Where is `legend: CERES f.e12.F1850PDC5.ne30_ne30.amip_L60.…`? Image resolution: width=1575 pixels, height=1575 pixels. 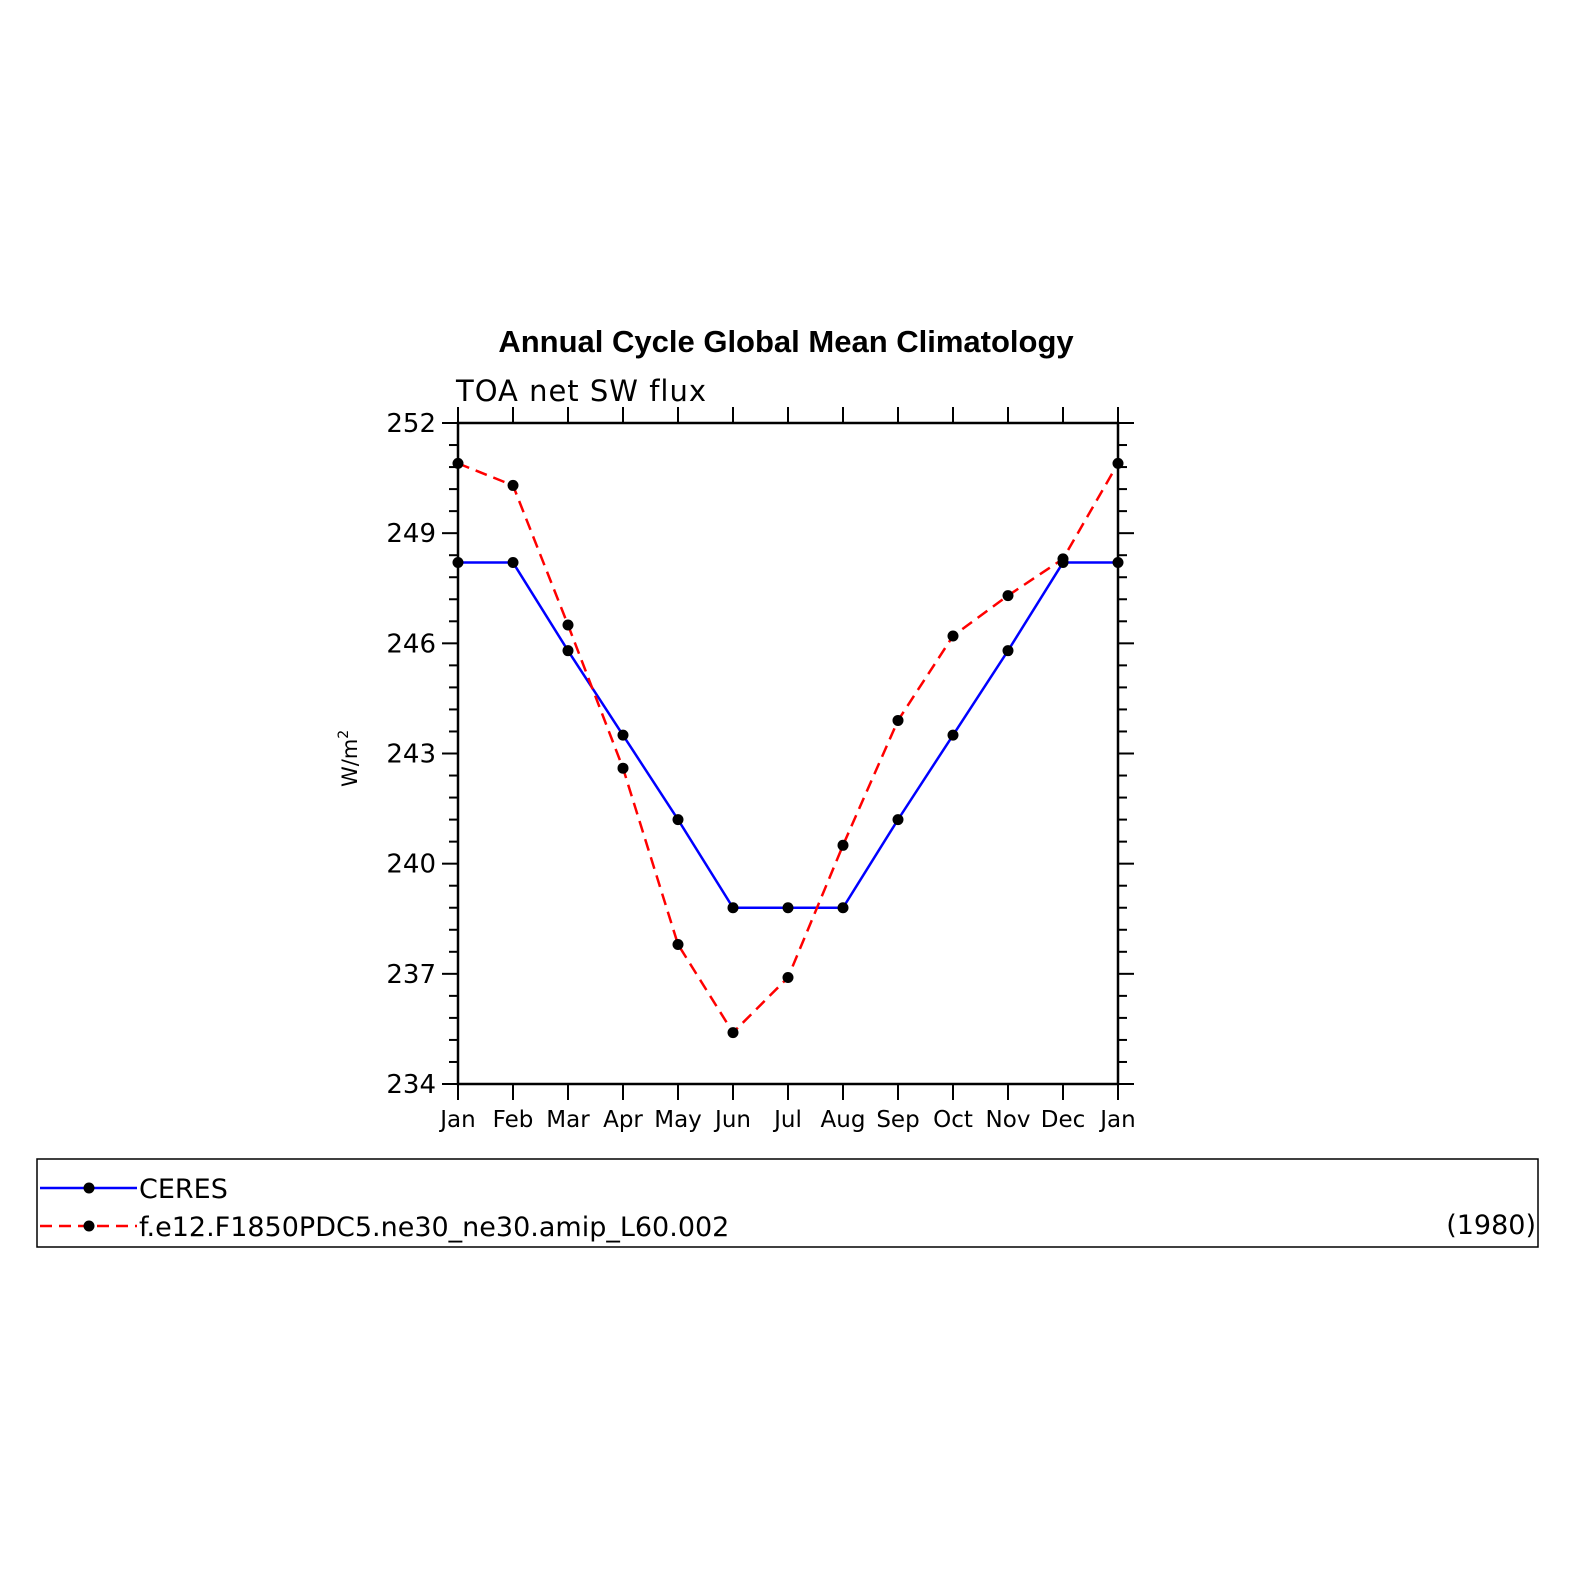
legend: CERES f.e12.F1850PDC5.ne30_ne30.amip_L60.… is located at coordinates (787, 1203).